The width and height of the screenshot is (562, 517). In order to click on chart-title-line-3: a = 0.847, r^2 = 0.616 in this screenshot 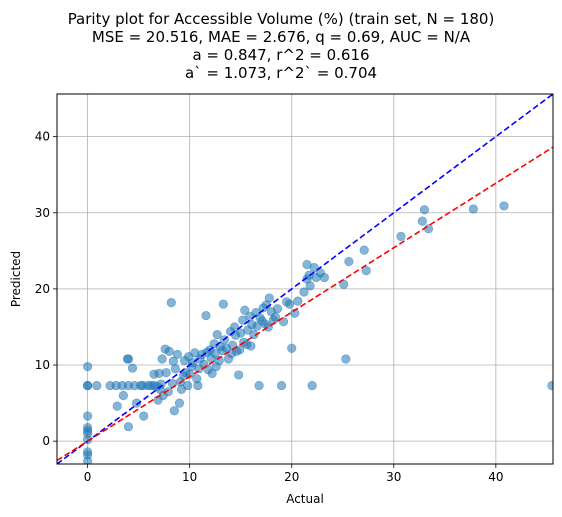, I will do `click(281, 55)`.